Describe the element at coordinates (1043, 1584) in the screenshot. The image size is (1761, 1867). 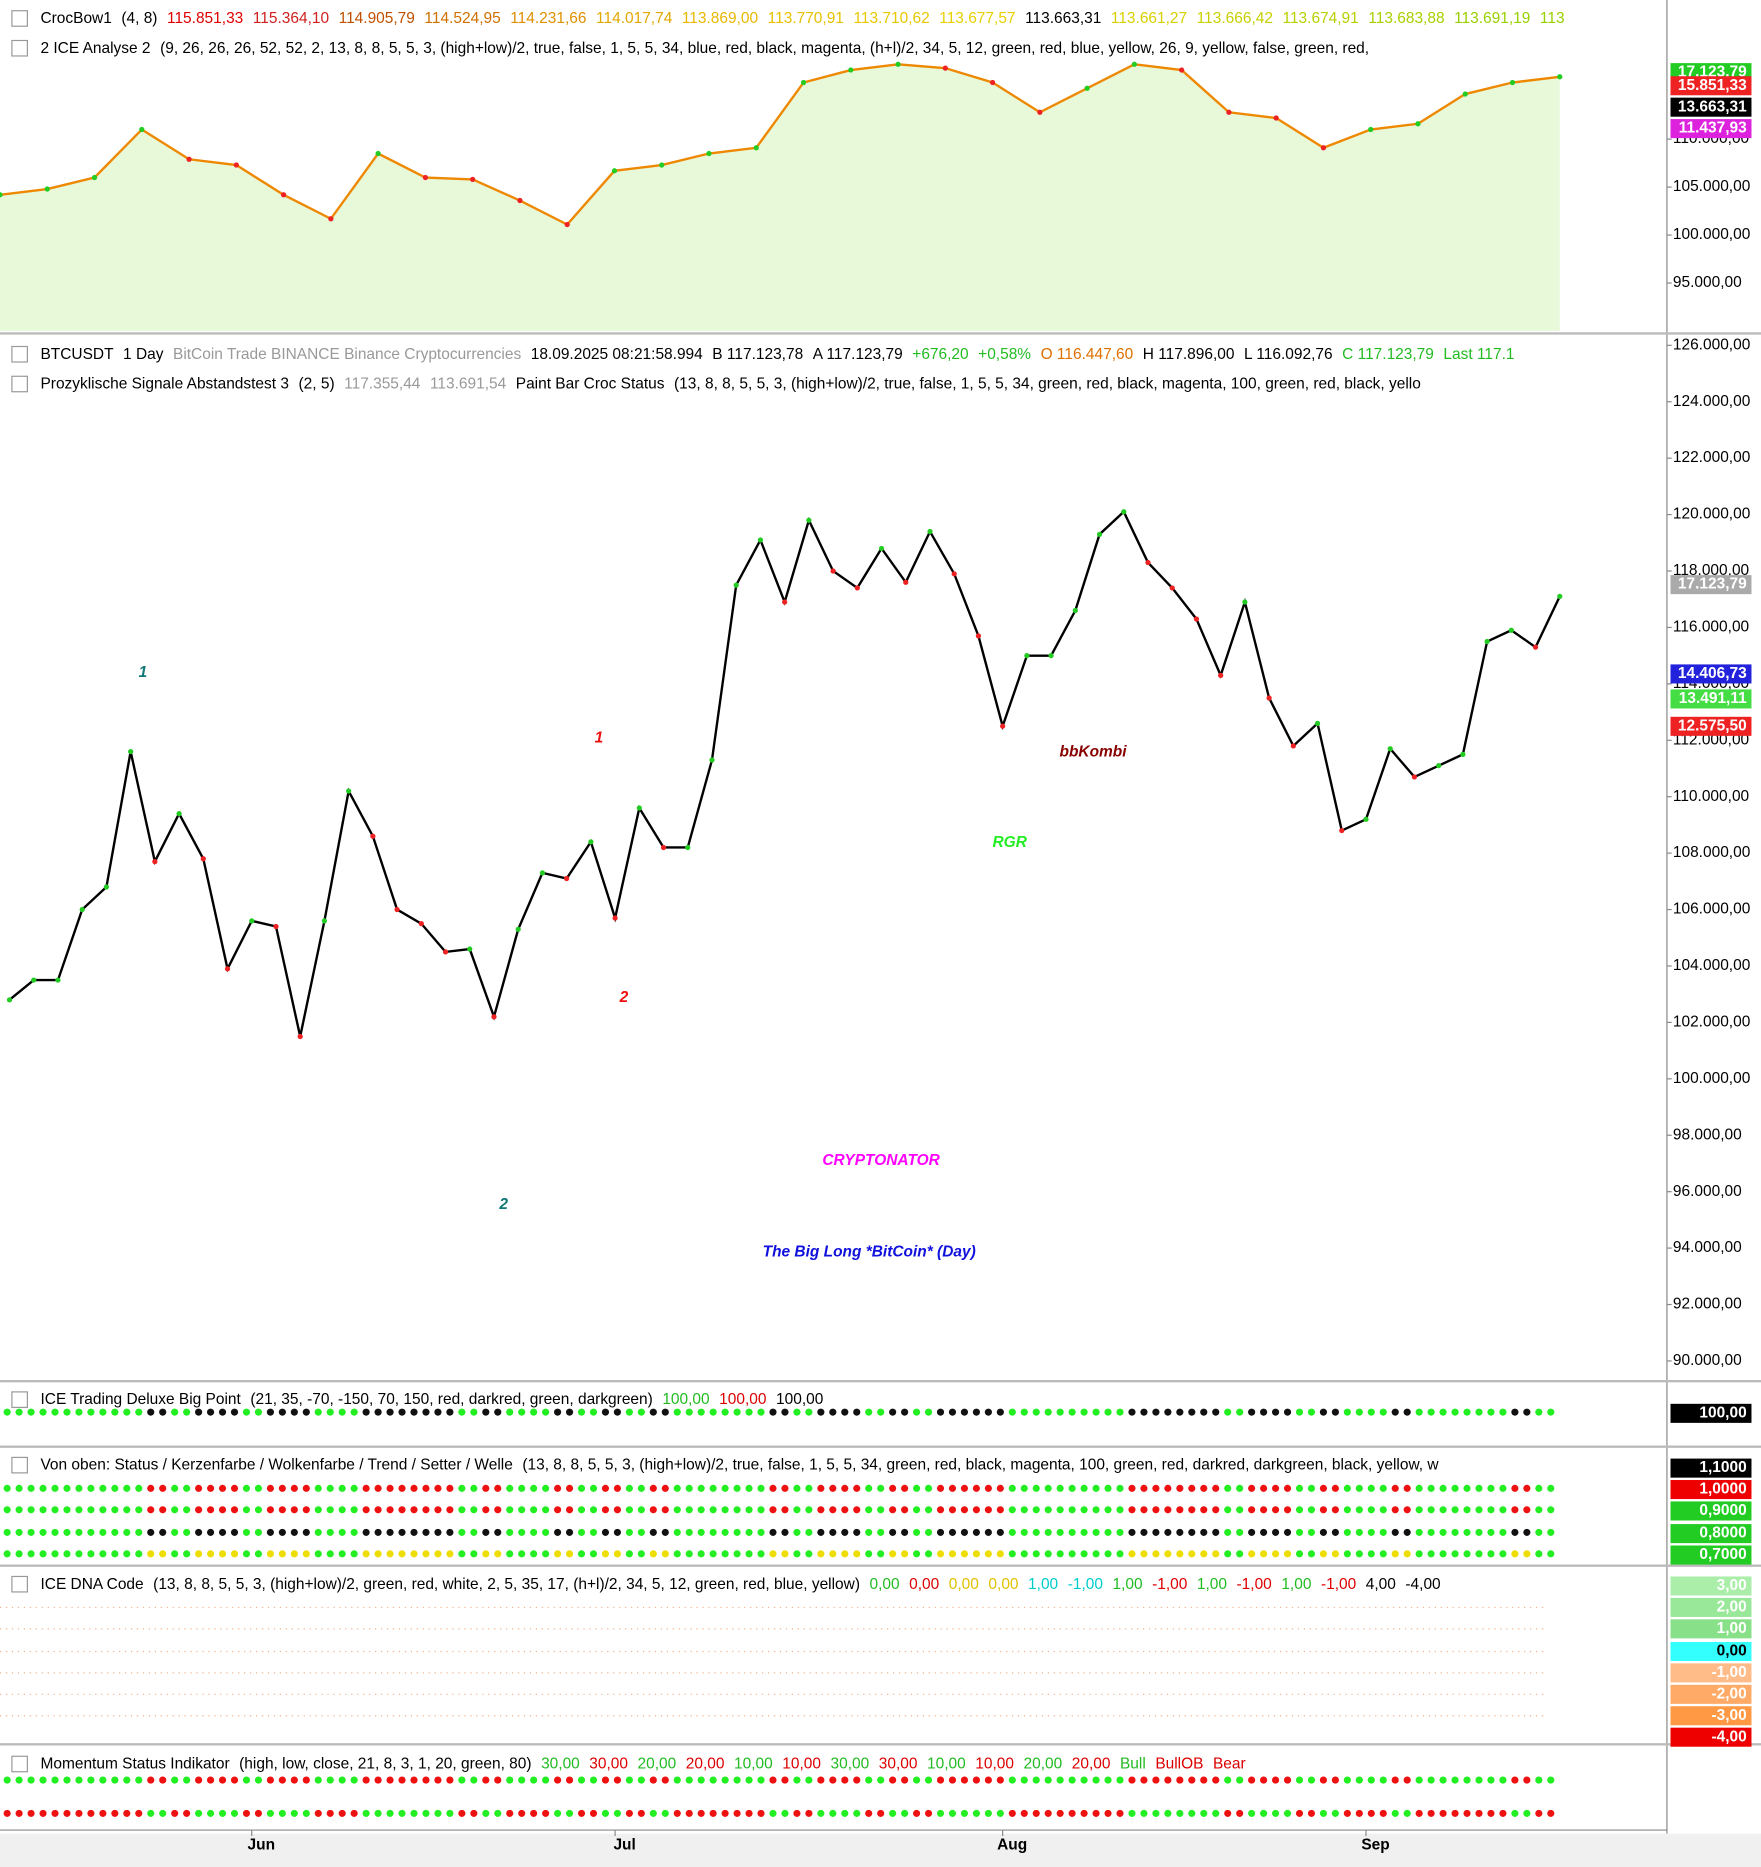
I see `header-item: 1,00` at that location.